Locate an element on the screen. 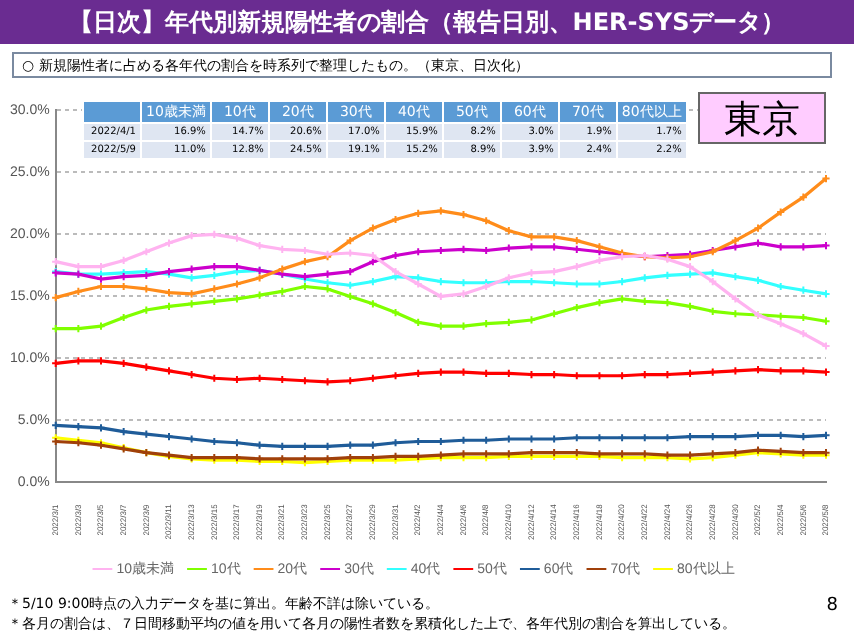 The width and height of the screenshot is (854, 640). annotation: 東京 is located at coordinates (762, 118).